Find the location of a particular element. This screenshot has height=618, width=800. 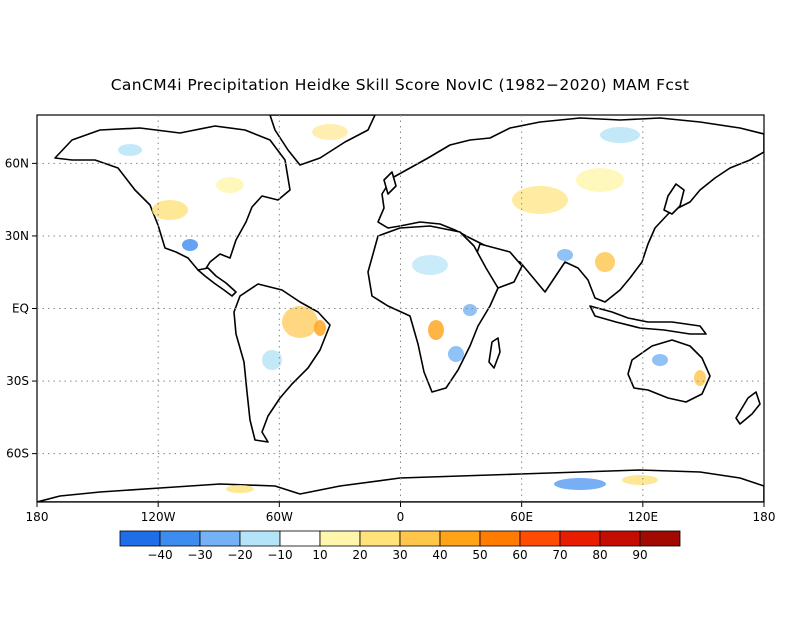

lon-tick-label: 0 is located at coordinates (401, 517).